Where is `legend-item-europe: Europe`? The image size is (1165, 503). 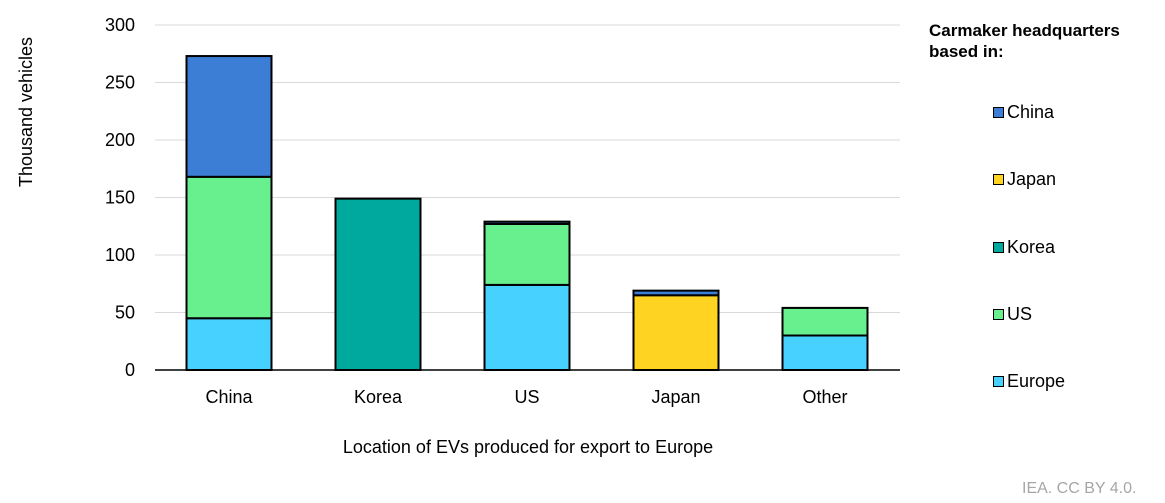
legend-item-europe: Europe is located at coordinates (1029, 381).